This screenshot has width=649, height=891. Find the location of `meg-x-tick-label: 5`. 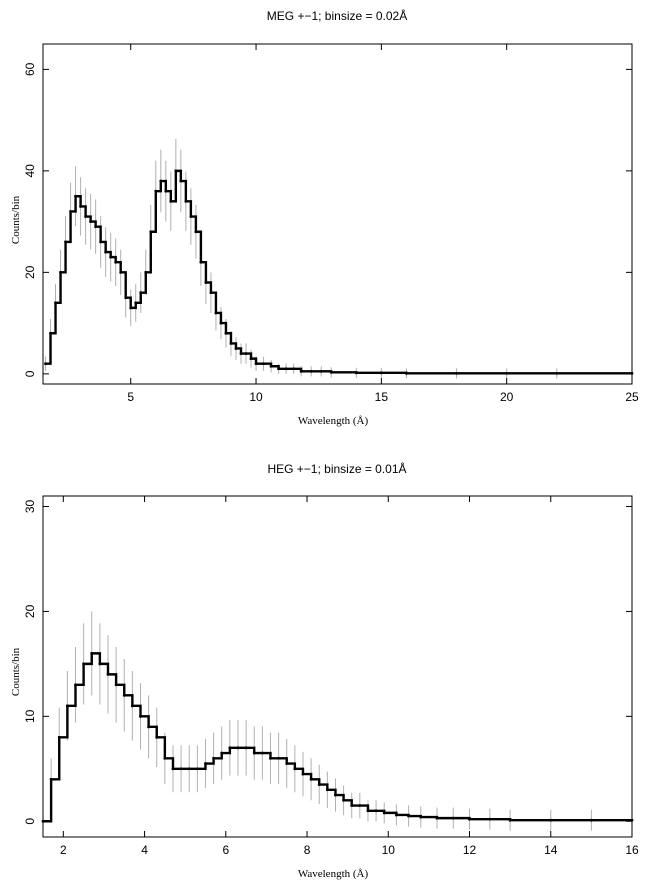

meg-x-tick-label: 5 is located at coordinates (130, 397).